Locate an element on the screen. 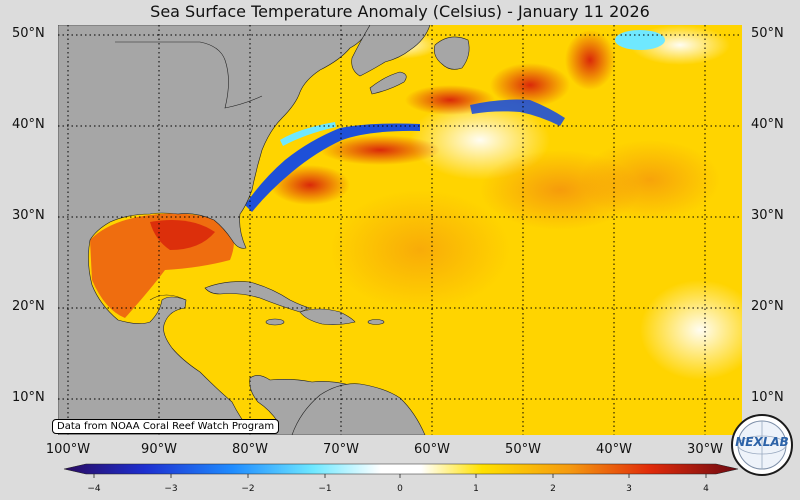 The width and height of the screenshot is (800, 500). colorbar-ticks is located at coordinates (400, 476).